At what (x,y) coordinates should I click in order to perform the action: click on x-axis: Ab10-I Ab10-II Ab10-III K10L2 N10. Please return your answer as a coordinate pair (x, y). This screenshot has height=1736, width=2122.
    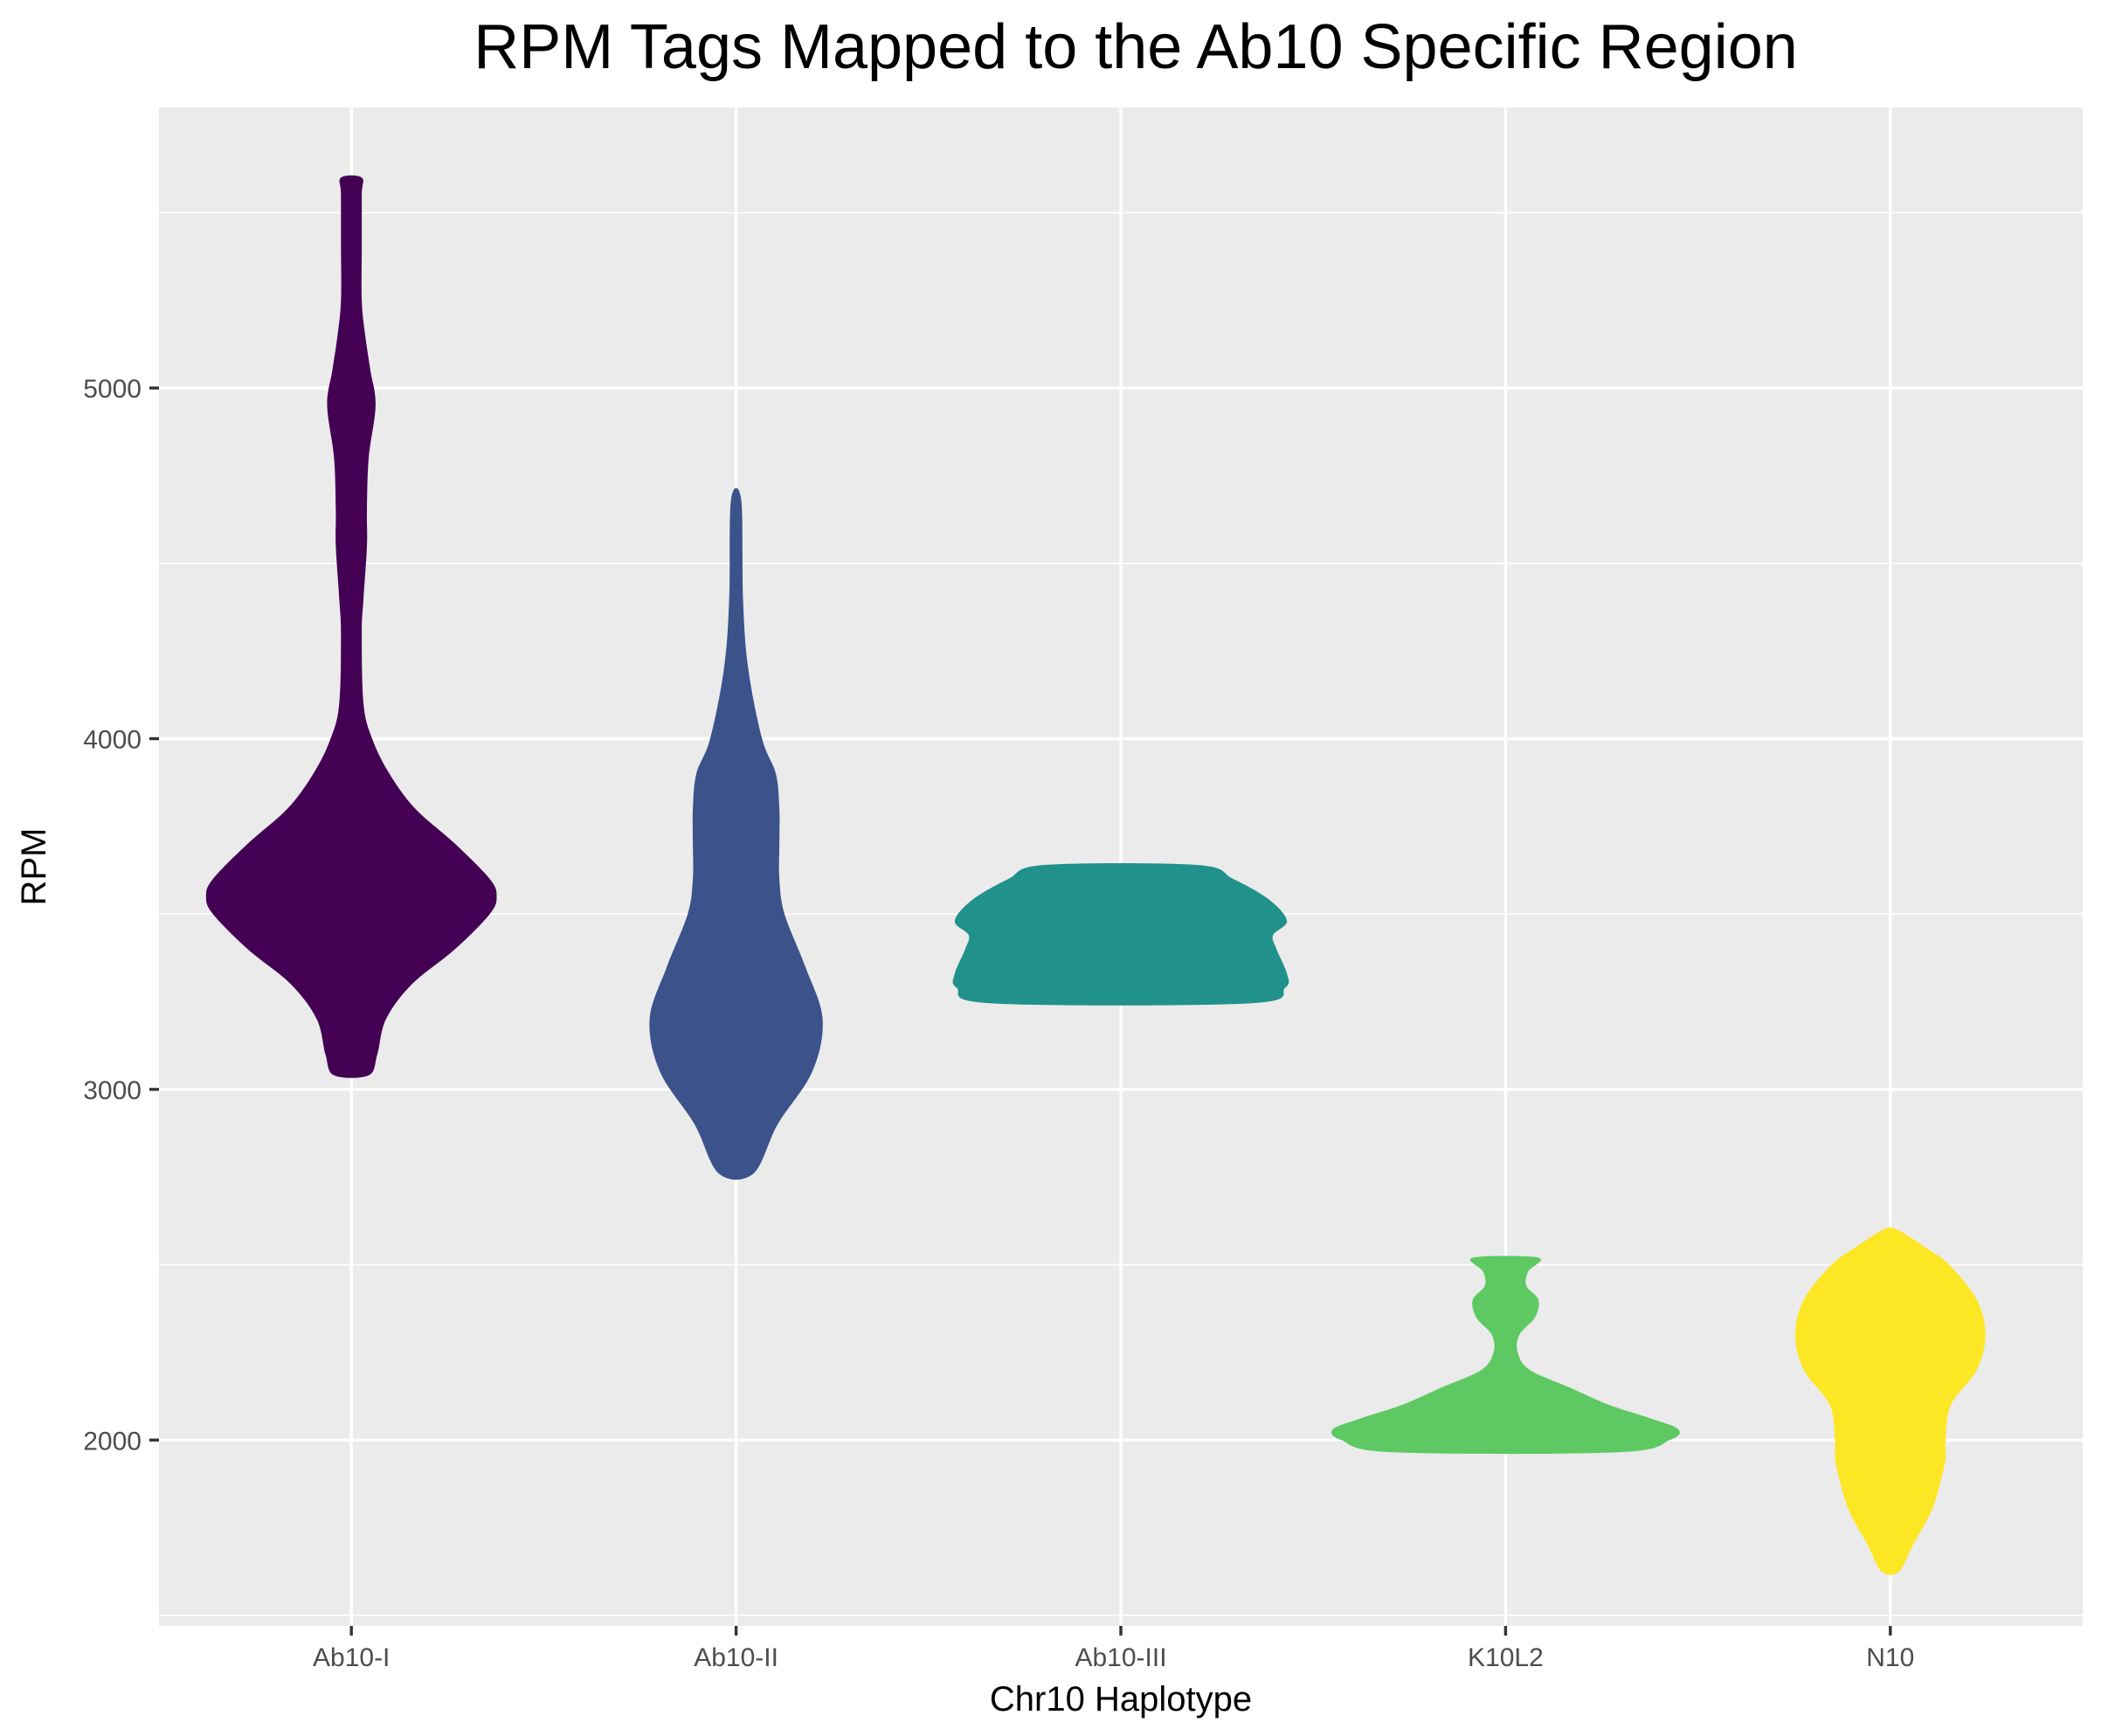
    Looking at the image, I should click on (1113, 1649).